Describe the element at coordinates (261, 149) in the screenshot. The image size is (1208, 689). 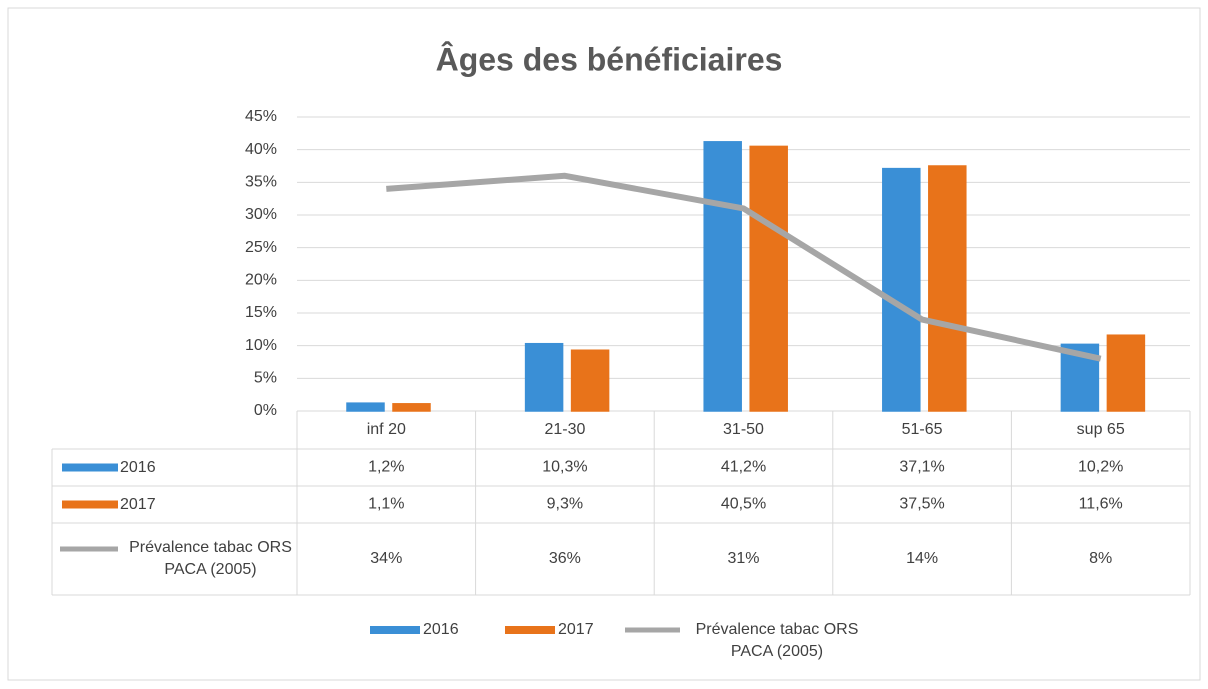
I see `y-tick-label: 40%` at that location.